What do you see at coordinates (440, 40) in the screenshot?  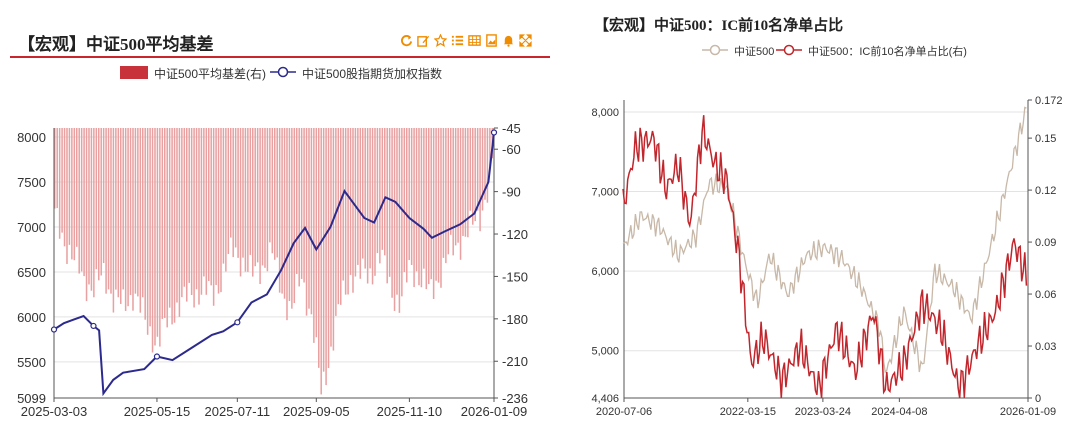 I see `star-icon` at bounding box center [440, 40].